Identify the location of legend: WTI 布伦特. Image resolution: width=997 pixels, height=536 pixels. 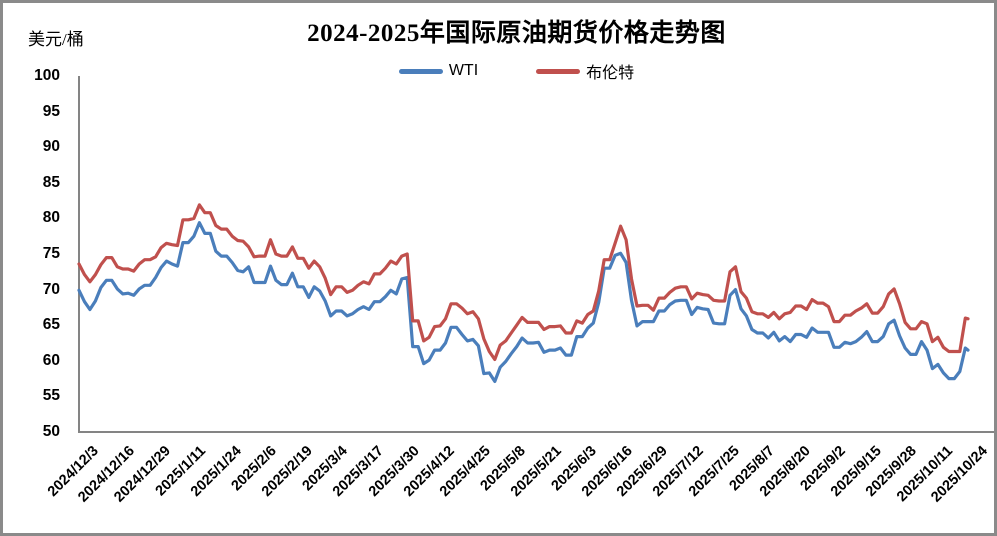
(516, 71).